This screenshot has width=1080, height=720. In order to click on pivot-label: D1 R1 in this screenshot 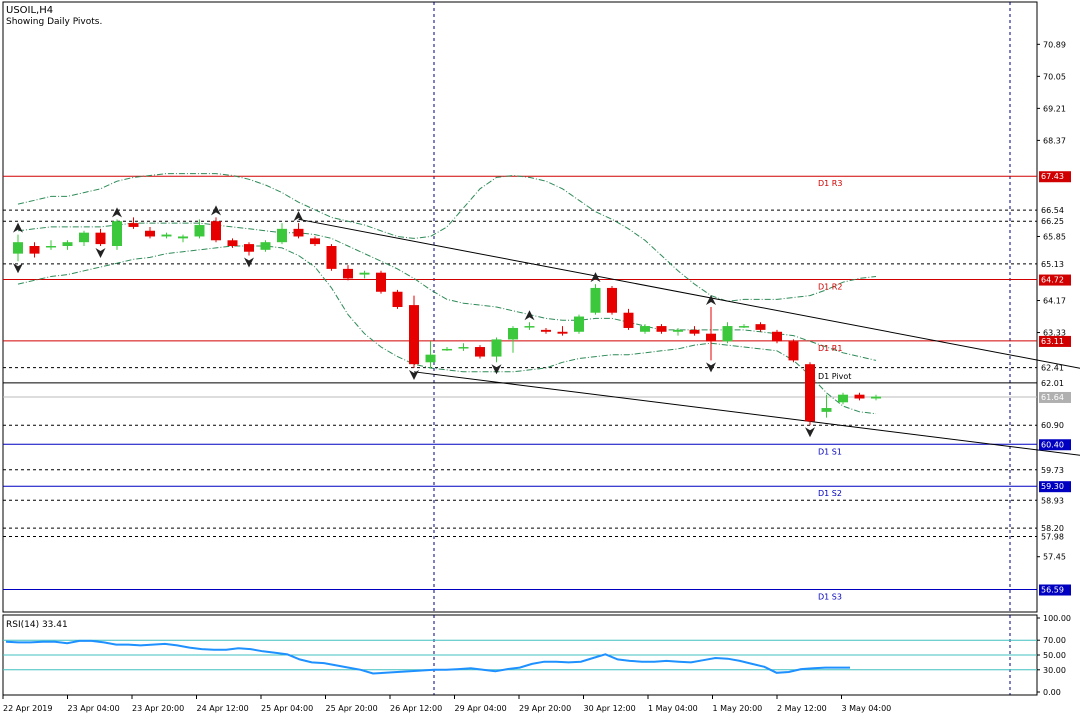, I will do `click(830, 348)`.